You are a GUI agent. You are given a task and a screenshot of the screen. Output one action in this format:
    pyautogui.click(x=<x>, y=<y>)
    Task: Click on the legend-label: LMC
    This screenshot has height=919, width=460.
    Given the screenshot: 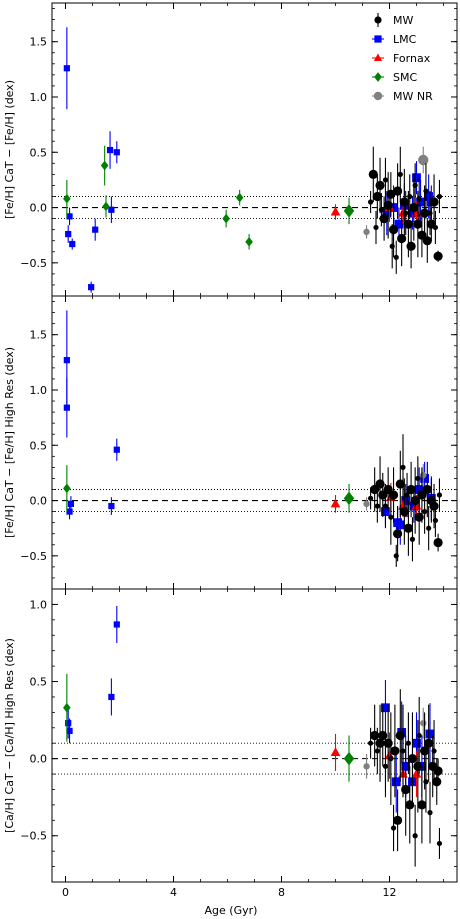 What is the action you would take?
    pyautogui.click(x=405, y=39)
    